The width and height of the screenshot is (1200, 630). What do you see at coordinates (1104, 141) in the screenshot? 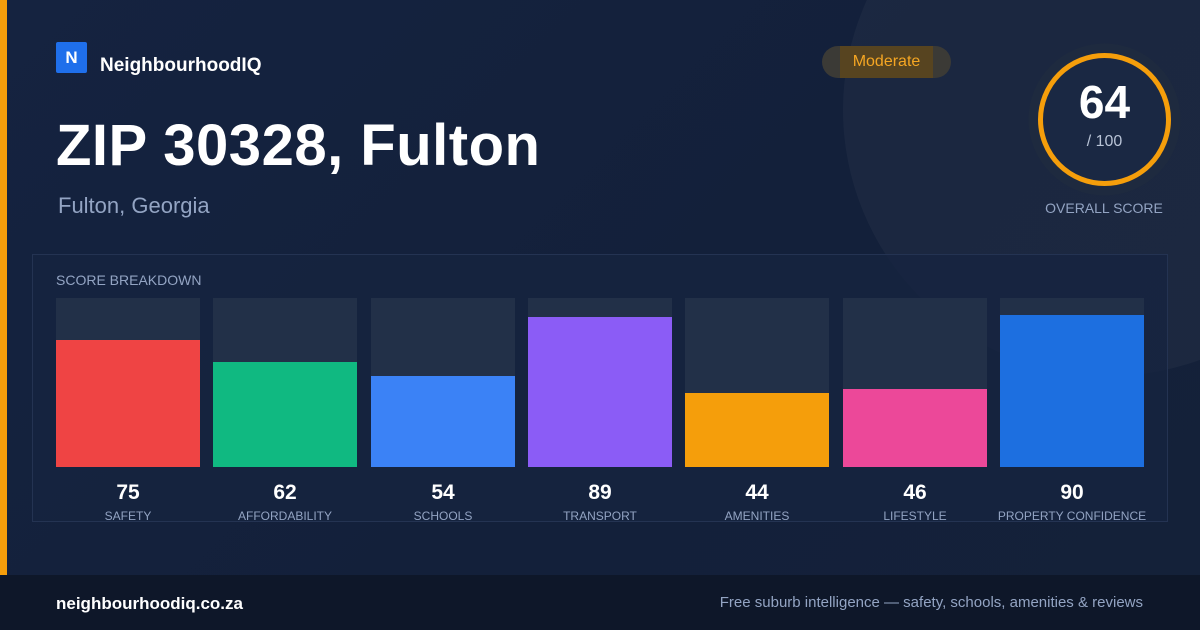
I see `overall-score-max: / 100` at bounding box center [1104, 141].